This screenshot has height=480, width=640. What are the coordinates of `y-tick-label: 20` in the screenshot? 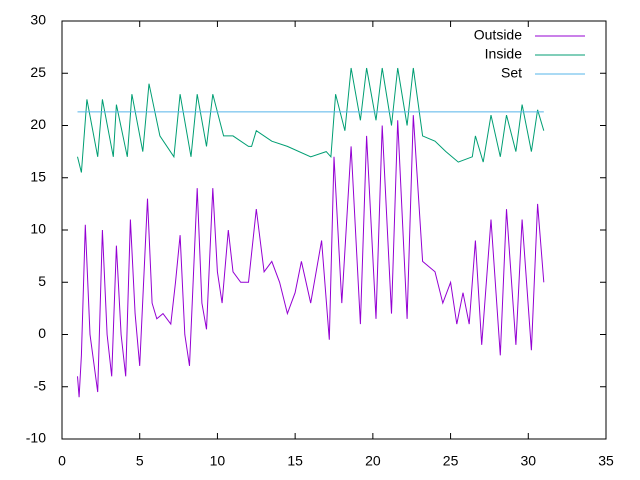 It's located at (38, 124).